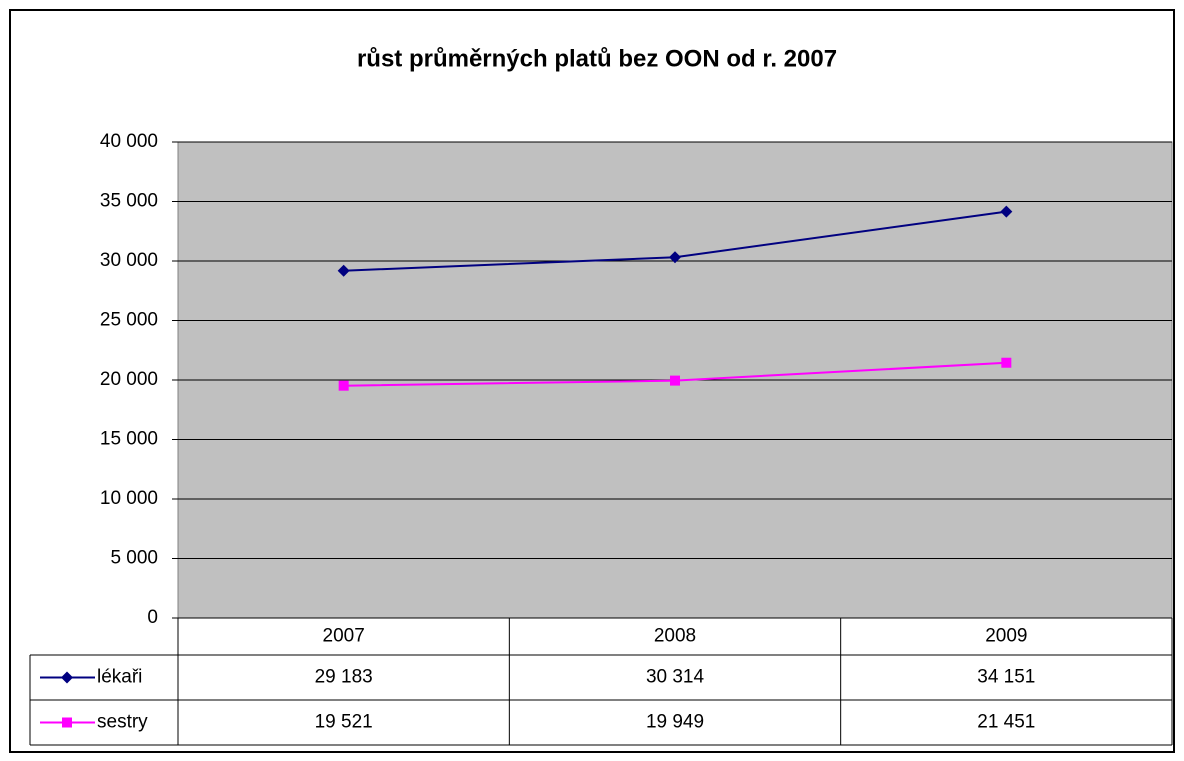  What do you see at coordinates (675, 636) in the screenshot?
I see `x-tick-label: 2008` at bounding box center [675, 636].